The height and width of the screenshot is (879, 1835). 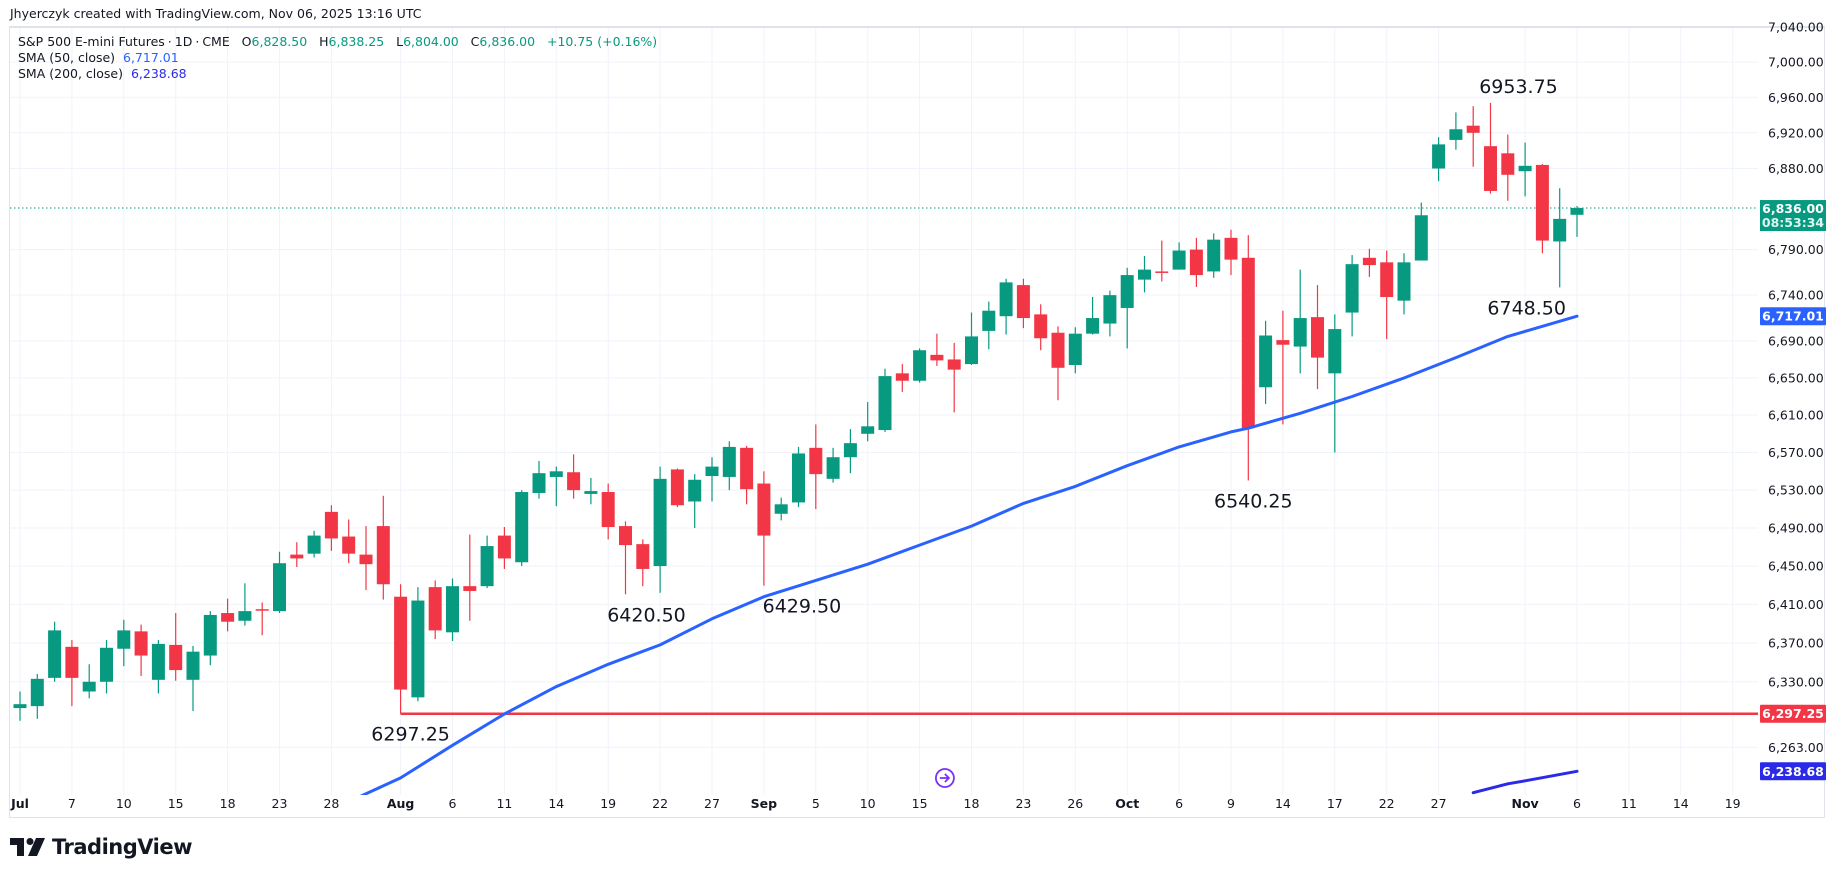 What do you see at coordinates (67, 57) in the screenshot?
I see `sma50-label: SMA (50, close)` at bounding box center [67, 57].